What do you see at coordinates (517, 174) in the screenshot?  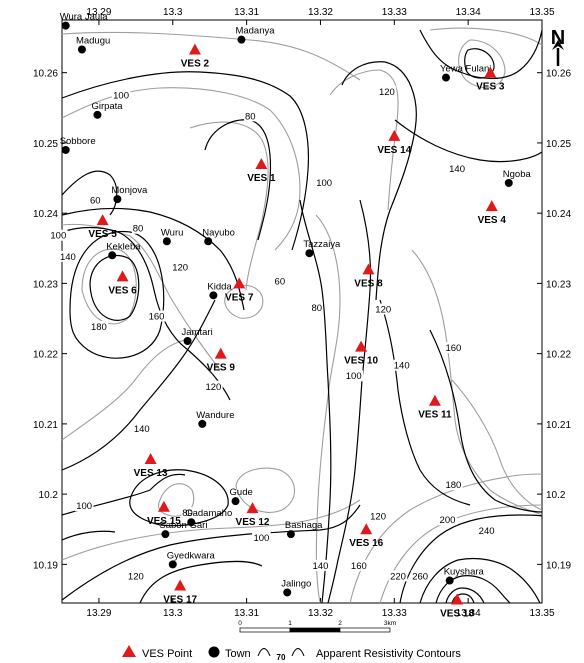 I see `town-label: Ngoba` at bounding box center [517, 174].